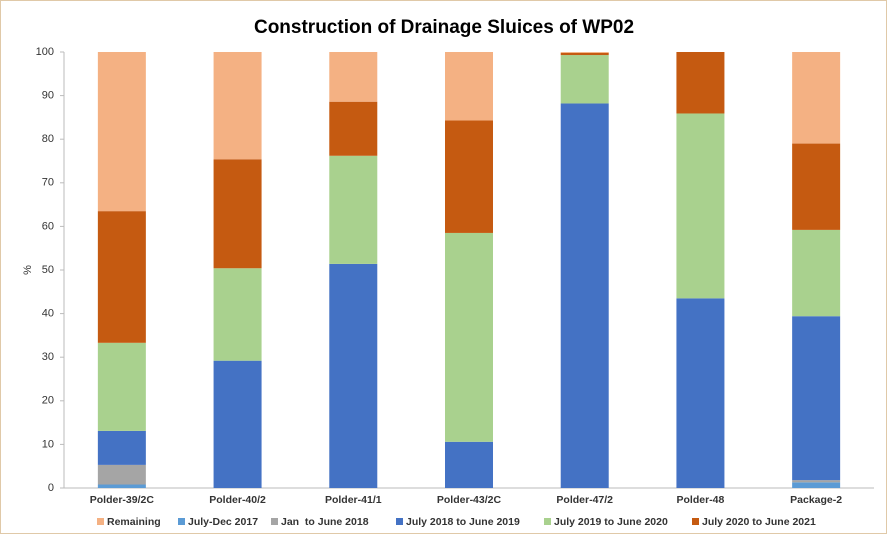 This screenshot has height=535, width=888. Describe the element at coordinates (48, 357) in the screenshot. I see `y-tick-label: 30` at that location.